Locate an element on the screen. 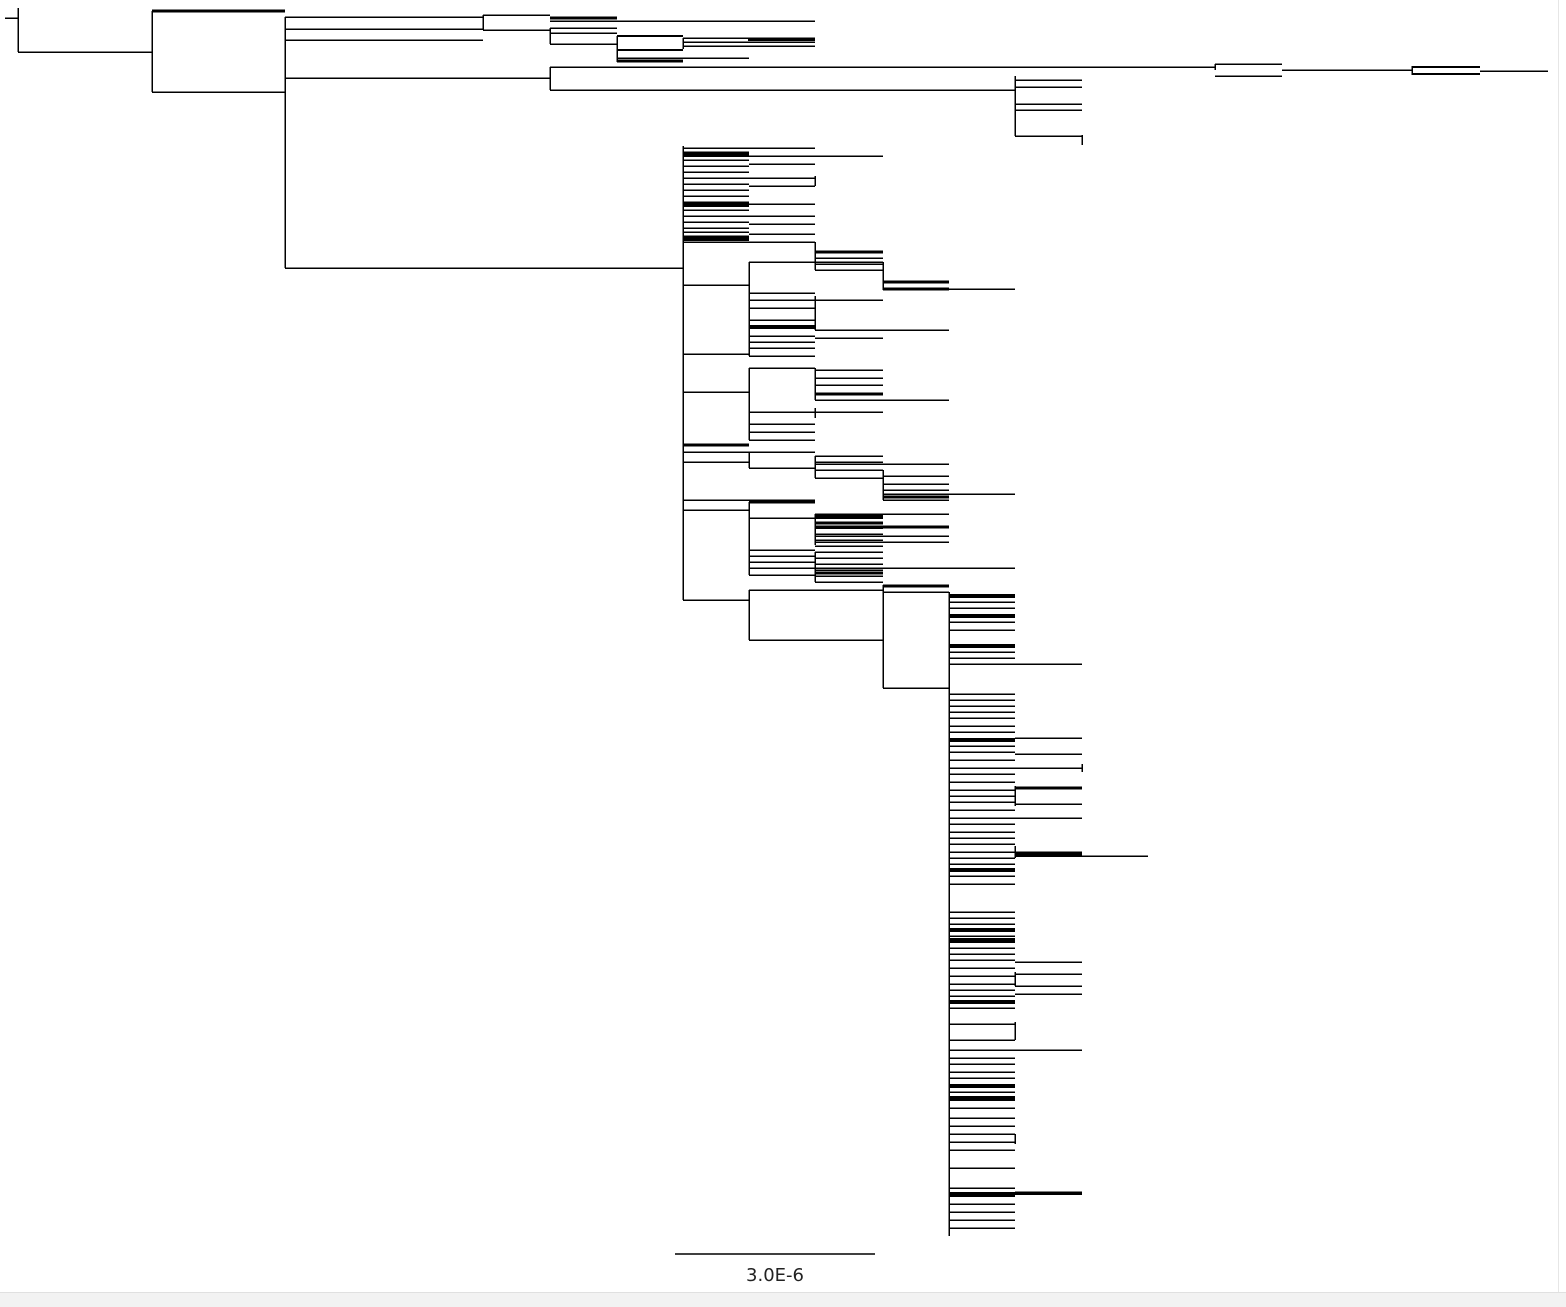 The width and height of the screenshot is (1566, 1307). bottom-border is located at coordinates (783, 1299).